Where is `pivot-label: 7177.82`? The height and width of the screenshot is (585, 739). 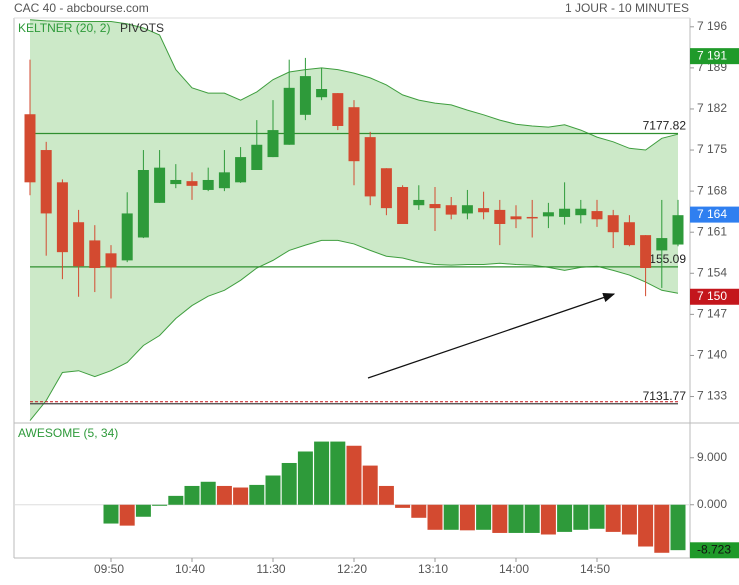
pivot-label: 7177.82 is located at coordinates (665, 126).